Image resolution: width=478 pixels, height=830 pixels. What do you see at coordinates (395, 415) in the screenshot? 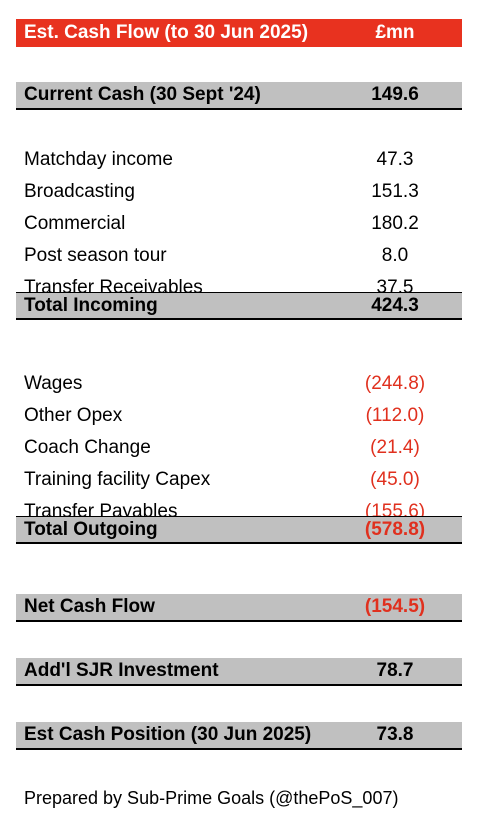
I see `row-value: (112.0)` at bounding box center [395, 415].